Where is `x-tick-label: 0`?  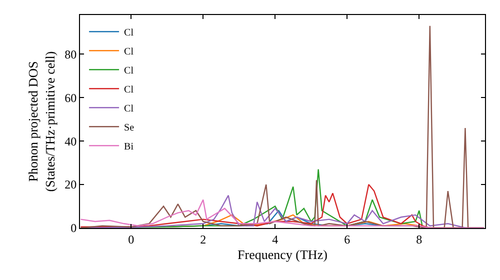 x-tick-label: 0 is located at coordinates (131, 239).